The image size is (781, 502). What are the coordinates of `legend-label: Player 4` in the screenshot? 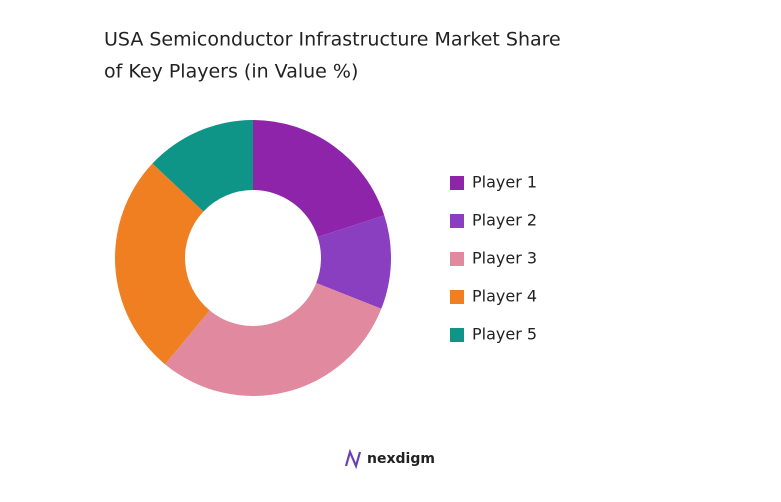 It's located at (504, 296).